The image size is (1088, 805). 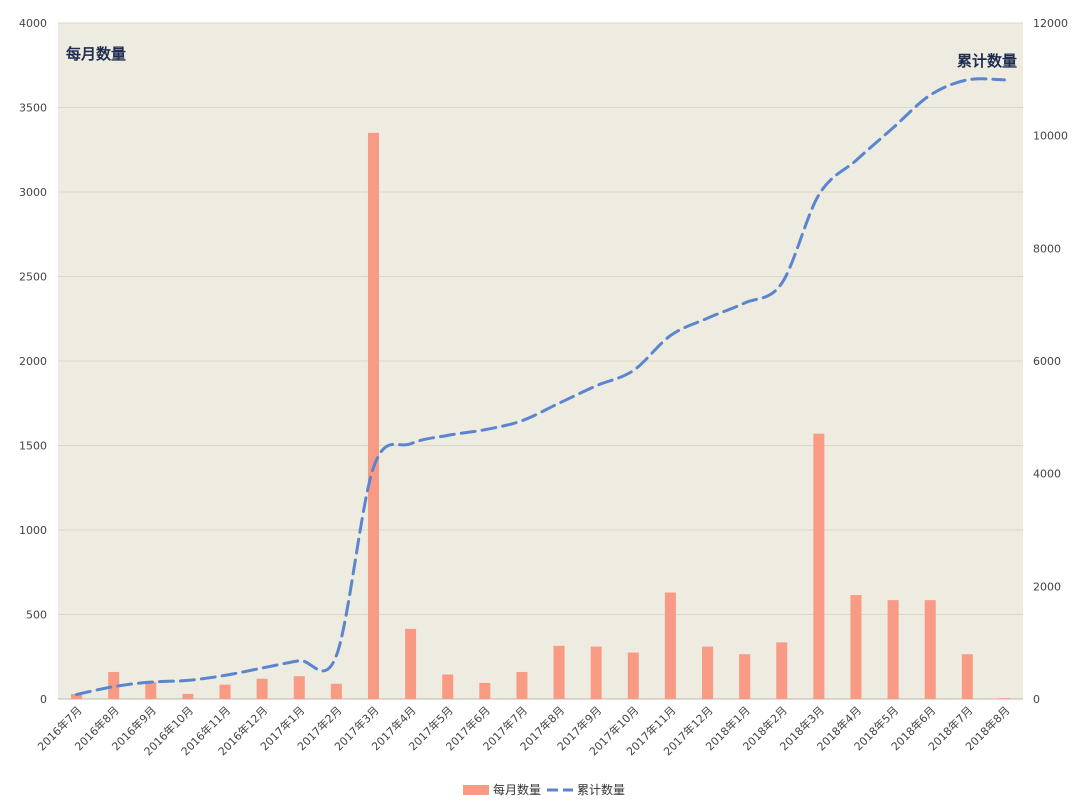 What do you see at coordinates (1050, 136) in the screenshot?
I see `right-tick-label: 10000` at bounding box center [1050, 136].